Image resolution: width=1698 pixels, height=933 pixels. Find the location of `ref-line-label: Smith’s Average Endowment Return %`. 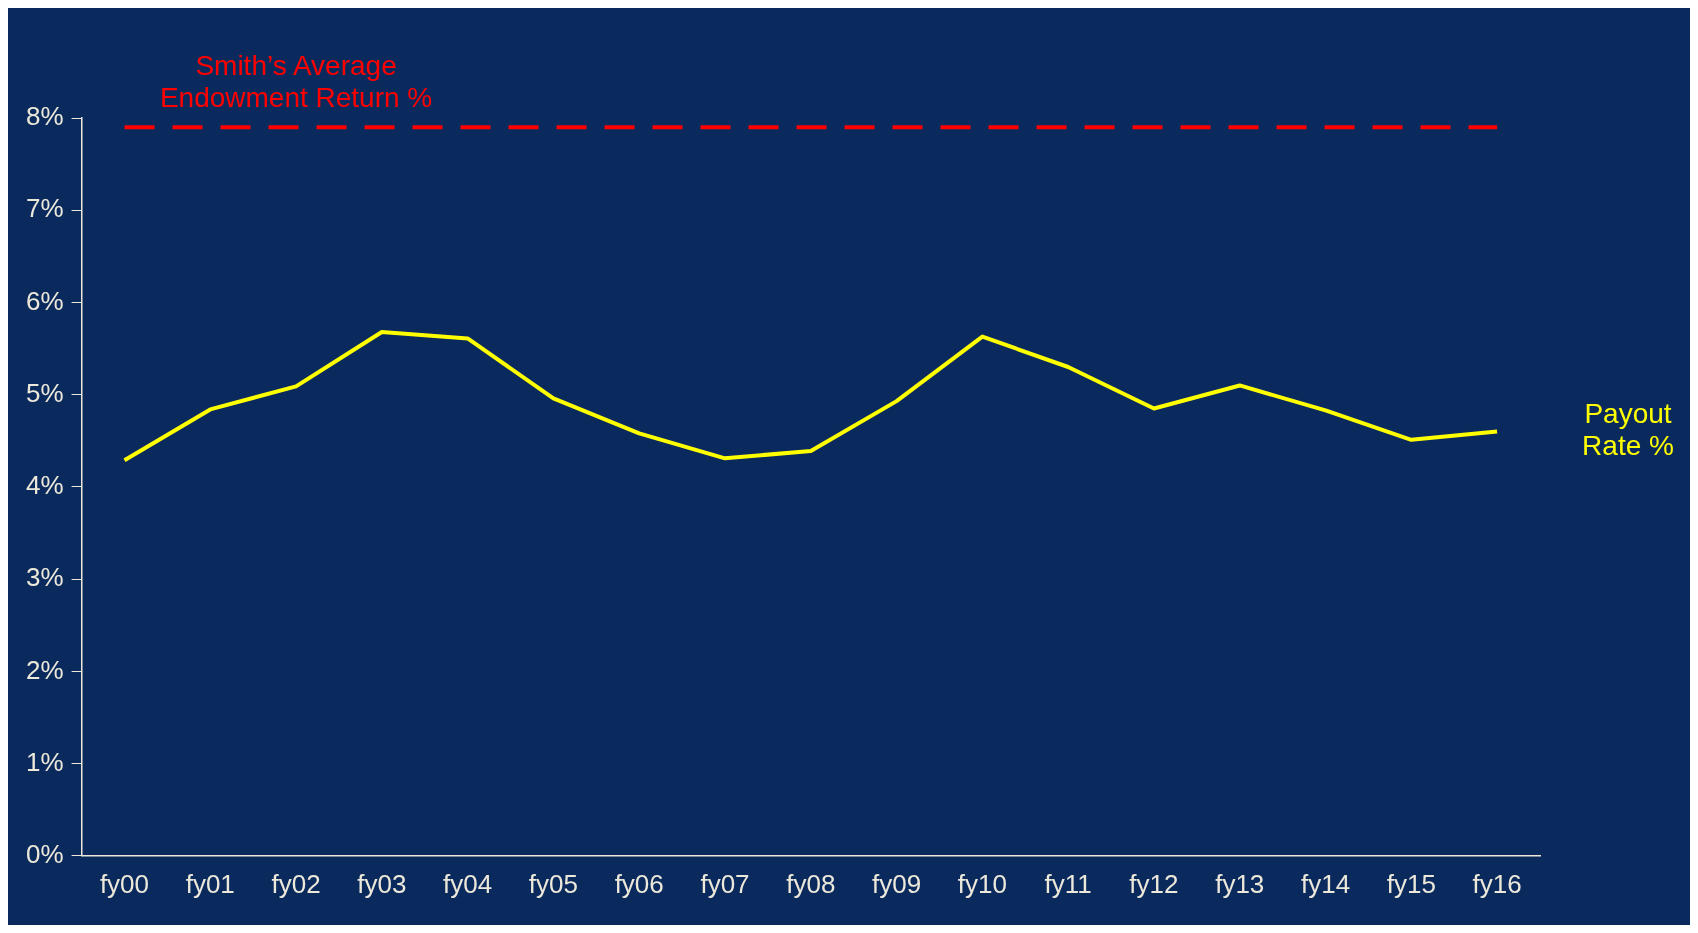

ref-line-label: Smith’s Average Endowment Return % is located at coordinates (296, 81).